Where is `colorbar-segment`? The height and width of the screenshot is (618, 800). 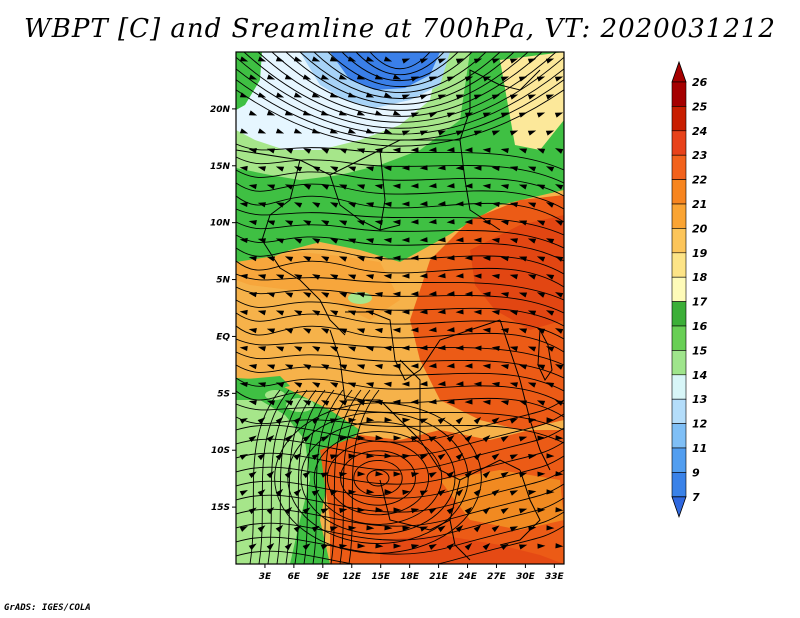 colorbar-segment is located at coordinates (679, 460).